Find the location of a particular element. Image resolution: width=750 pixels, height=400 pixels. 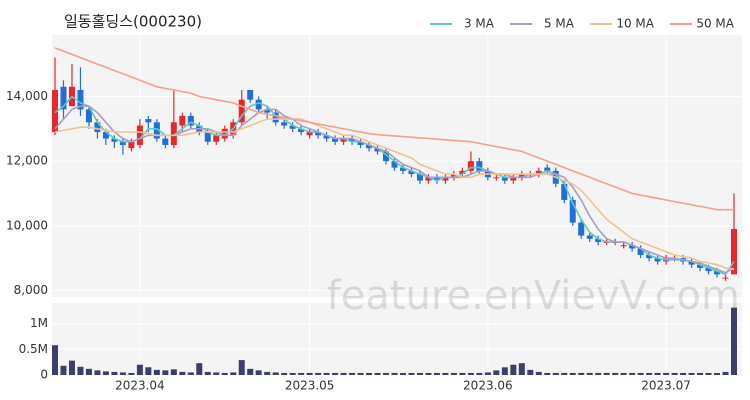

legend-item: 5 MA is located at coordinates (542, 24).